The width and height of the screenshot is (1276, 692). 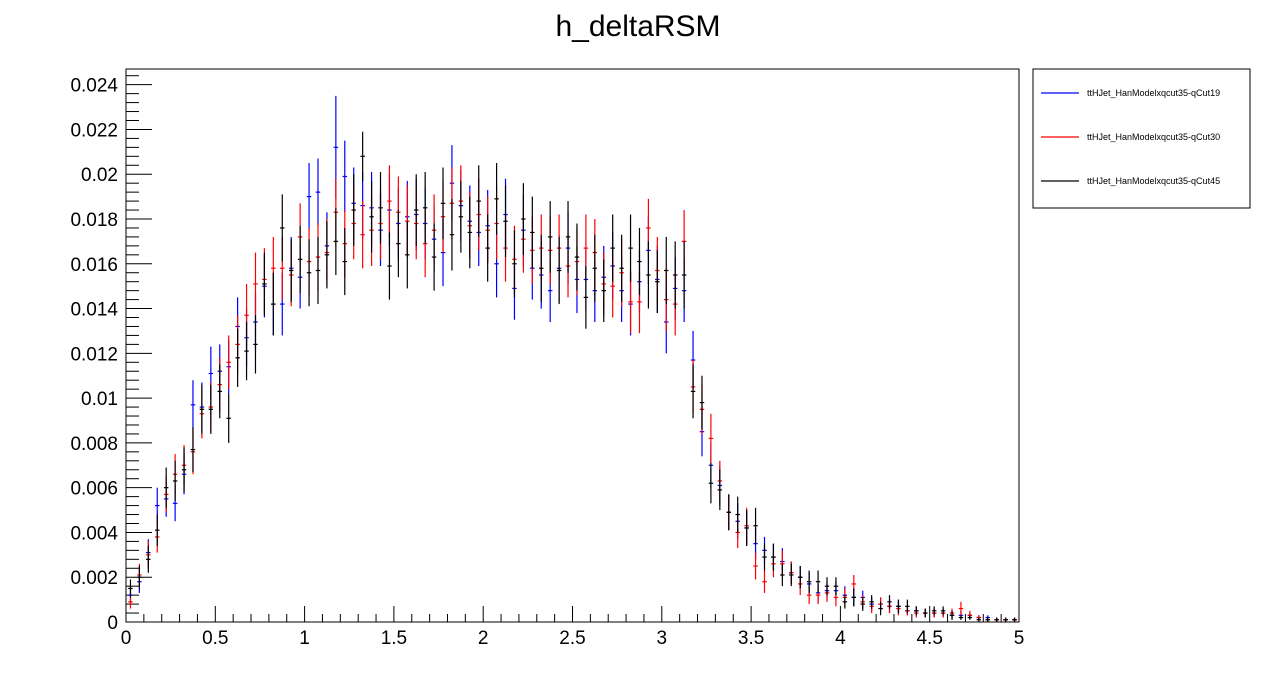 What do you see at coordinates (126, 638) in the screenshot?
I see `x-tick-label: 0` at bounding box center [126, 638].